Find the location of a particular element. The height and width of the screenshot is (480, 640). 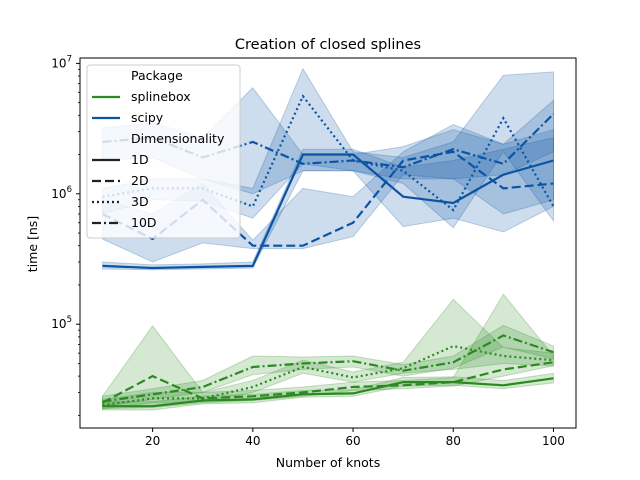

line-splinebox-3d is located at coordinates (328, 375).